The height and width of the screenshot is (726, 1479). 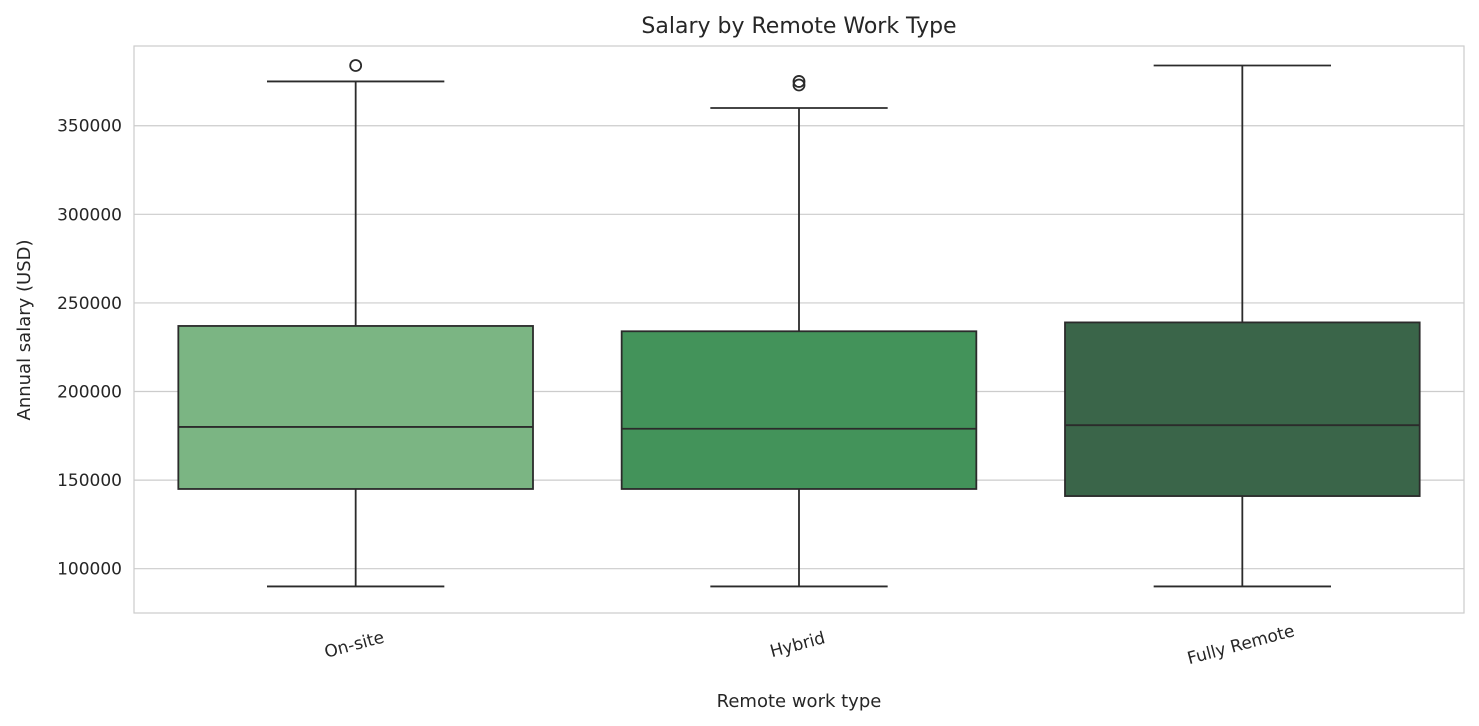 What do you see at coordinates (89, 481) in the screenshot?
I see `y-tick-label: 150000` at bounding box center [89, 481].